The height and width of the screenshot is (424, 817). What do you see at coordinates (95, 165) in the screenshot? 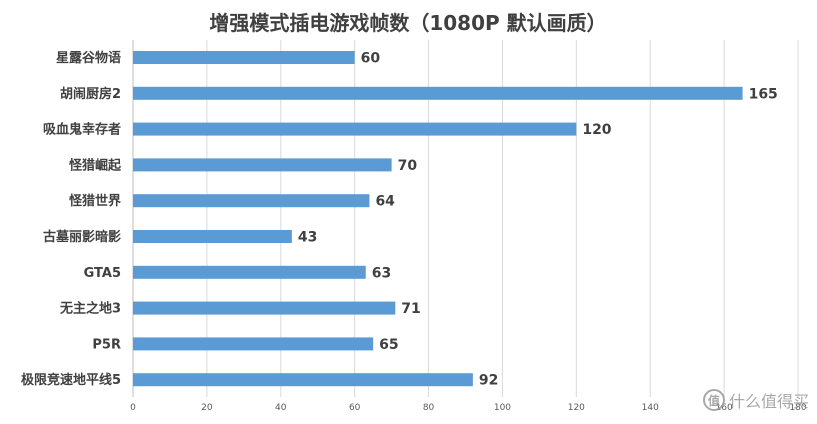
I see `category-label: 怪猎崛起` at bounding box center [95, 165].